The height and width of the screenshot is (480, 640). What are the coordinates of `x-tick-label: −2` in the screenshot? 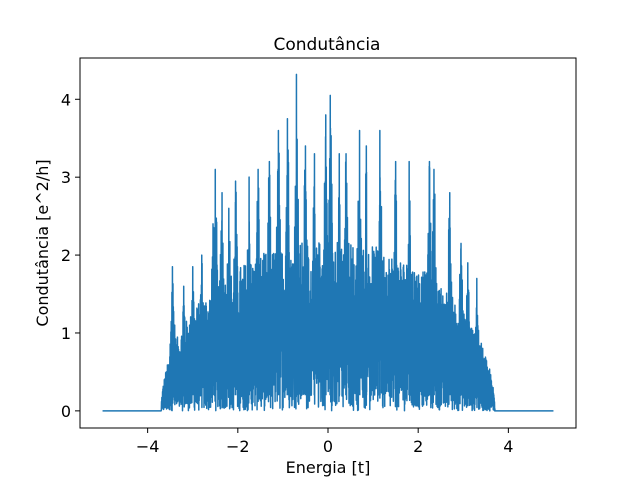 It's located at (238, 446).